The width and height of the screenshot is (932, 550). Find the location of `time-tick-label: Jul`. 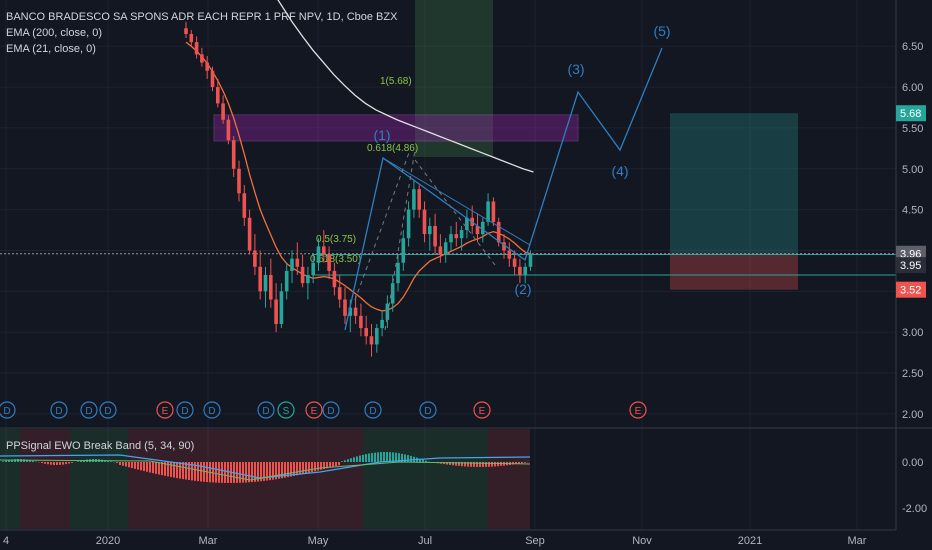

time-tick-label: Jul is located at coordinates (425, 541).